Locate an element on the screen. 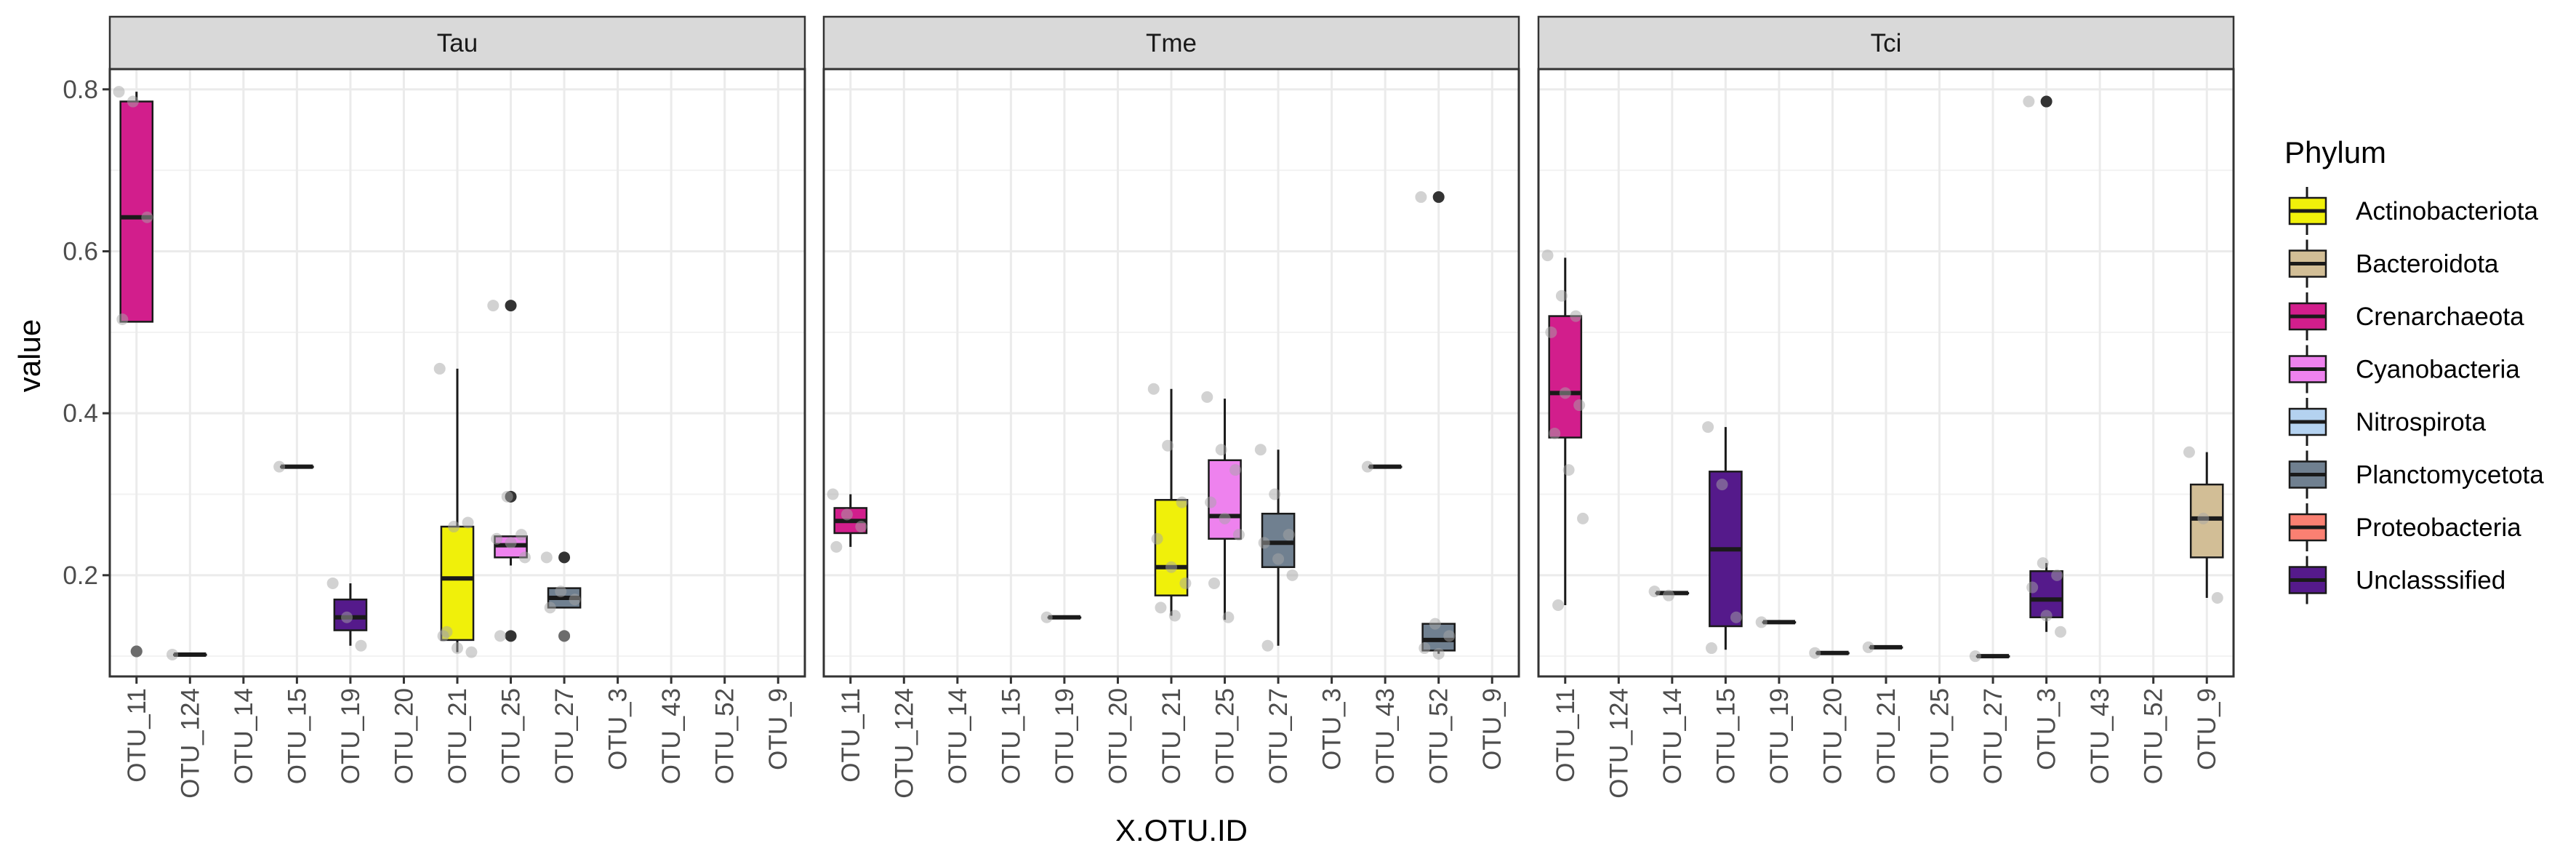  x-tick-label: OTU_9 is located at coordinates (2207, 729).